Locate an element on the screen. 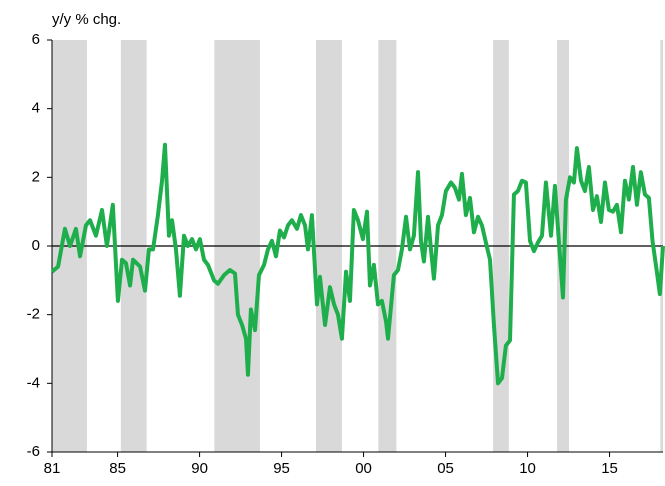  x-tick-label: 90 is located at coordinates (199, 468).